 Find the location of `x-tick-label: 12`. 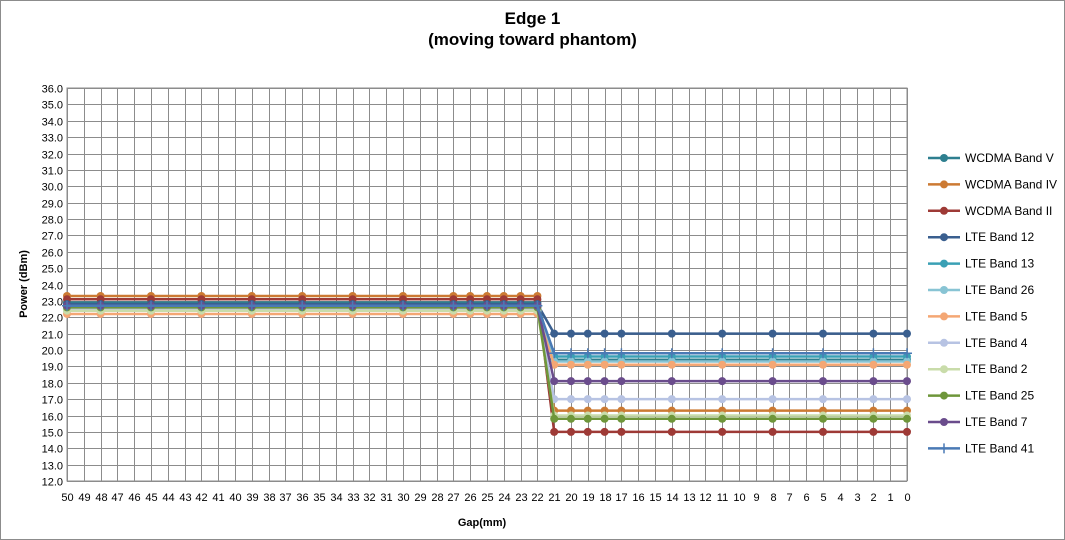

x-tick-label: 12 is located at coordinates (705, 498).